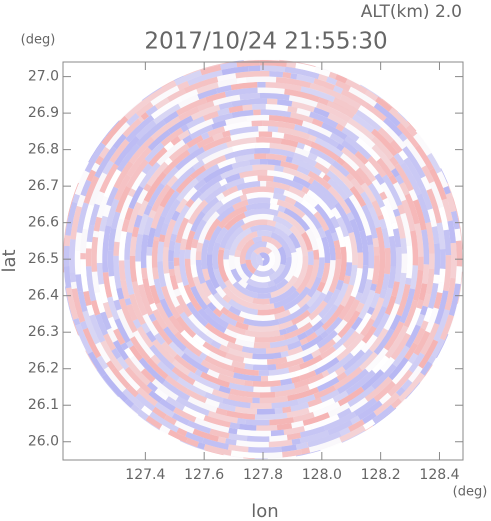 This screenshot has width=491, height=521. Describe the element at coordinates (43, 405) in the screenshot. I see `y-tick-label: 26.1` at that location.